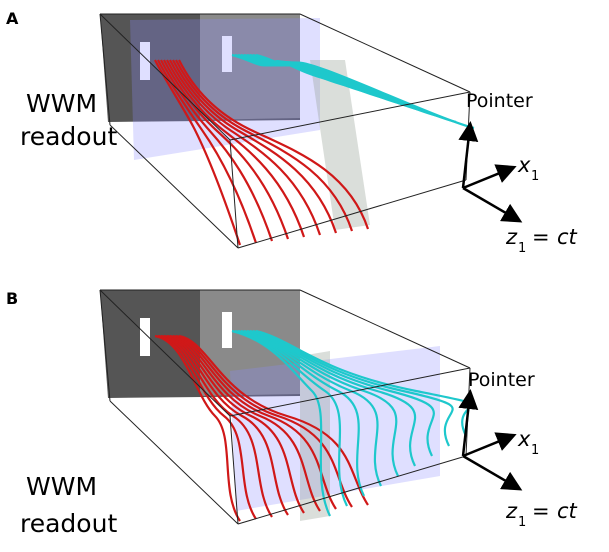 The height and width of the screenshot is (552, 609). I want to click on panel-label: B, so click(12, 298).